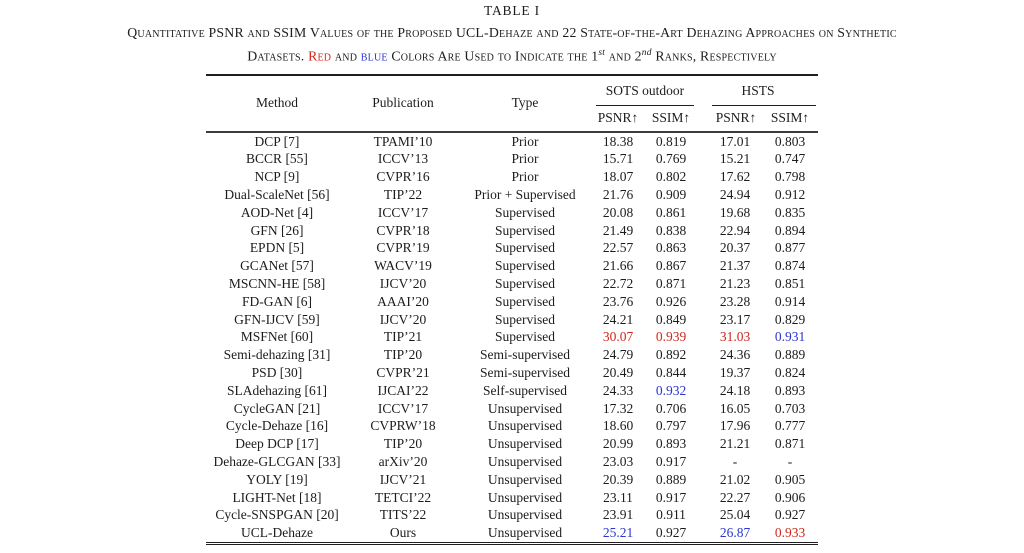 The image size is (1024, 553). Describe the element at coordinates (618, 534) in the screenshot. I see `sots-psnr-cell: 25.21` at that location.